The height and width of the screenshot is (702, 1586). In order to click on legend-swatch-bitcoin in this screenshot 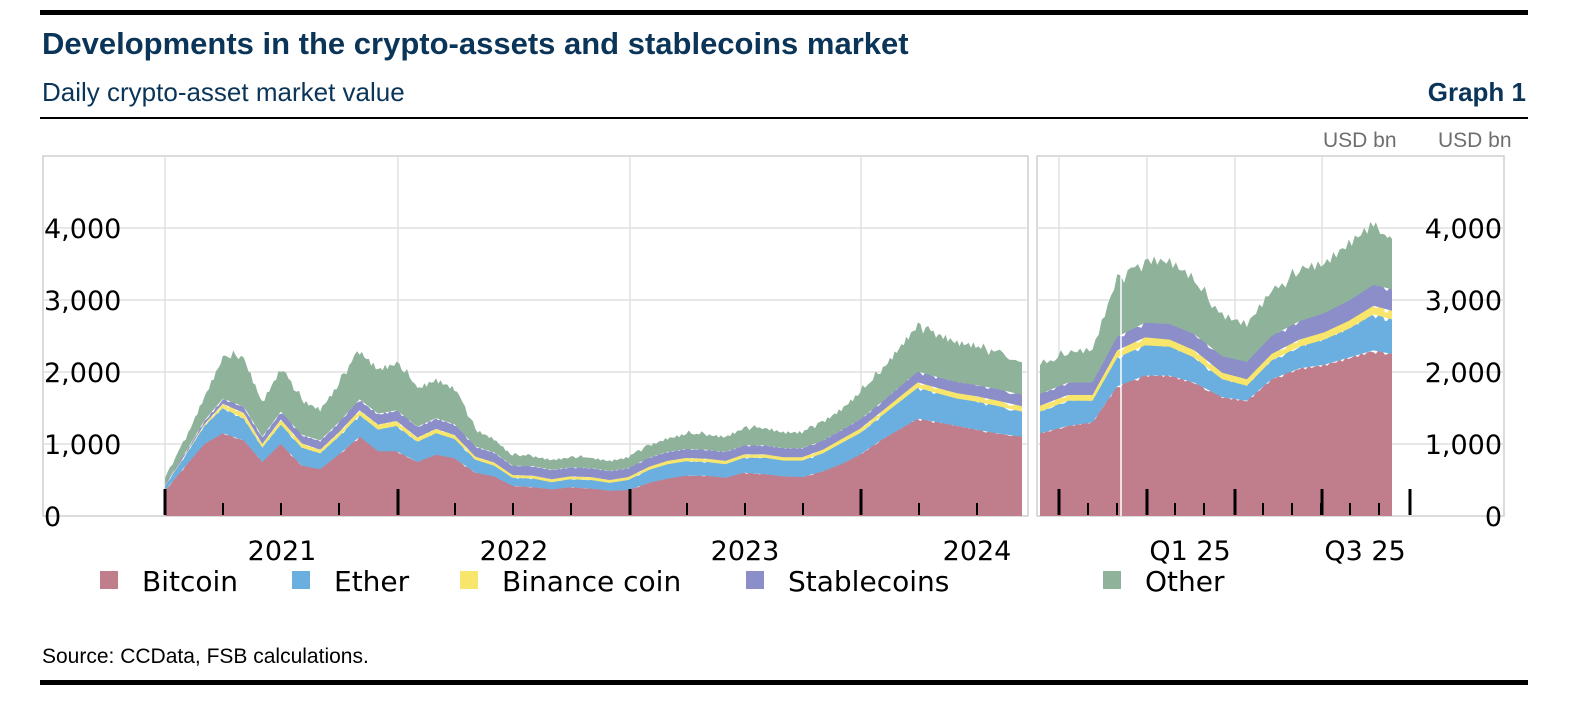, I will do `click(109, 580)`.